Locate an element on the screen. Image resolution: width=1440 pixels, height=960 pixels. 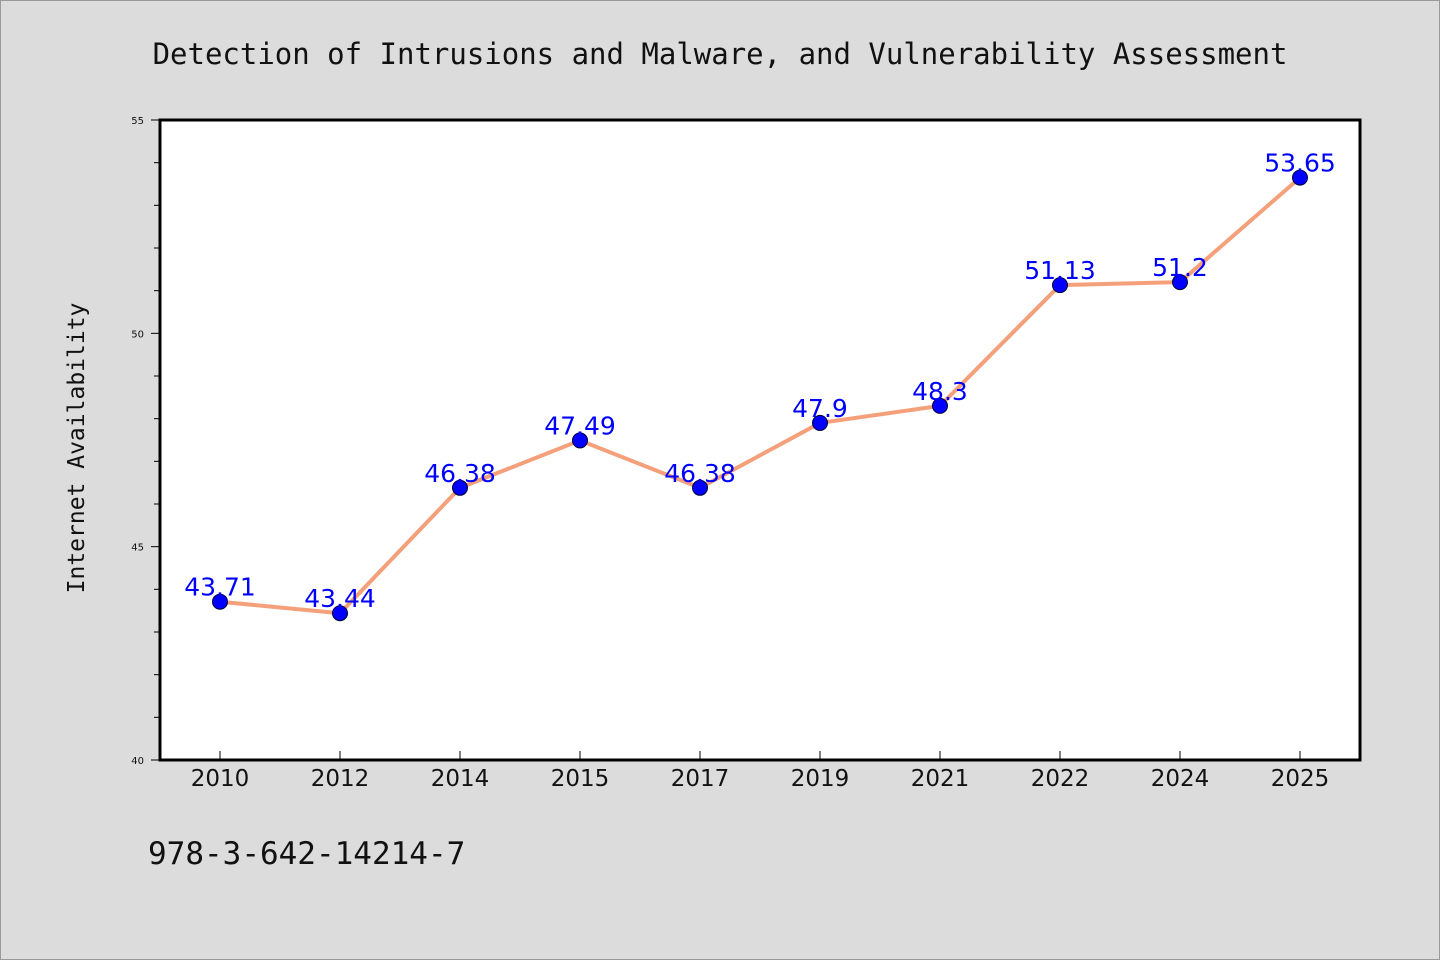
x-axis-ticks: 2010 2012 2014 2015 2017 2019 2021 2022 2024 2025 is located at coordinates (760, 771).